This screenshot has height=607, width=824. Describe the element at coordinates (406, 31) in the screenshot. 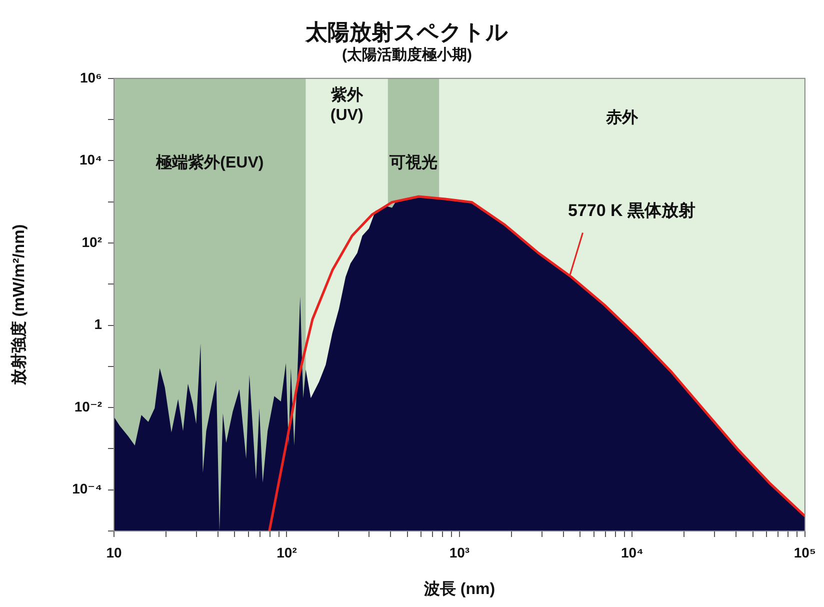

I see `chart-title: 太陽放射スペクトル` at that location.